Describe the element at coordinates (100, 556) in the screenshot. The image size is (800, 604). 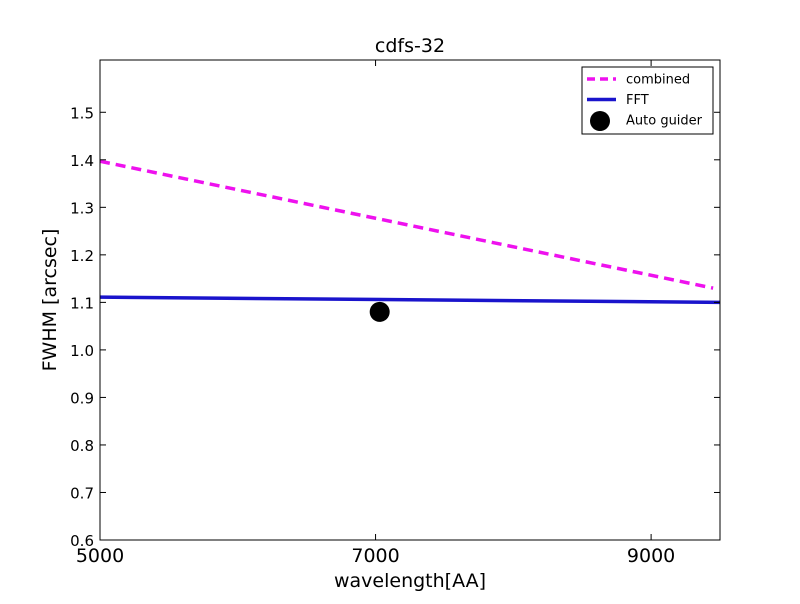
I see `x-tick-label: 5000` at that location.